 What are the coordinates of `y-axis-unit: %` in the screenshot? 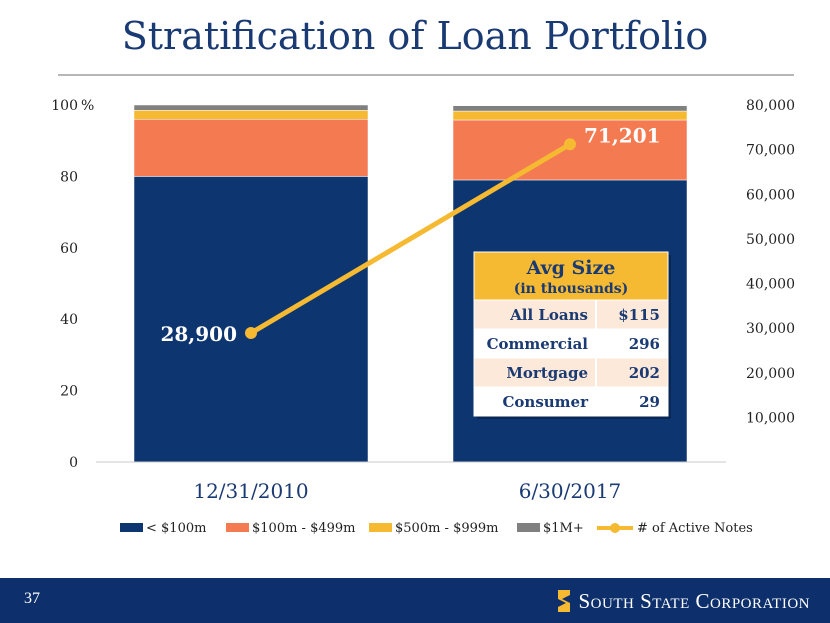 It's located at (87, 106).